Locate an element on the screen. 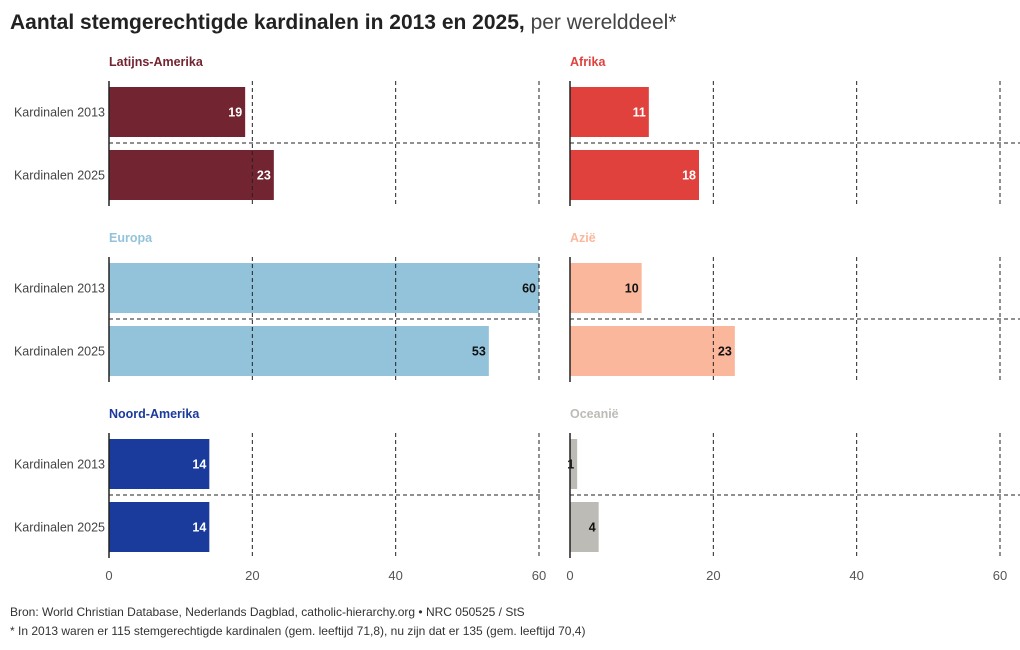 Image resolution: width=1020 pixels, height=650 pixels. x-tick-label-1-40: 40 is located at coordinates (395, 575).